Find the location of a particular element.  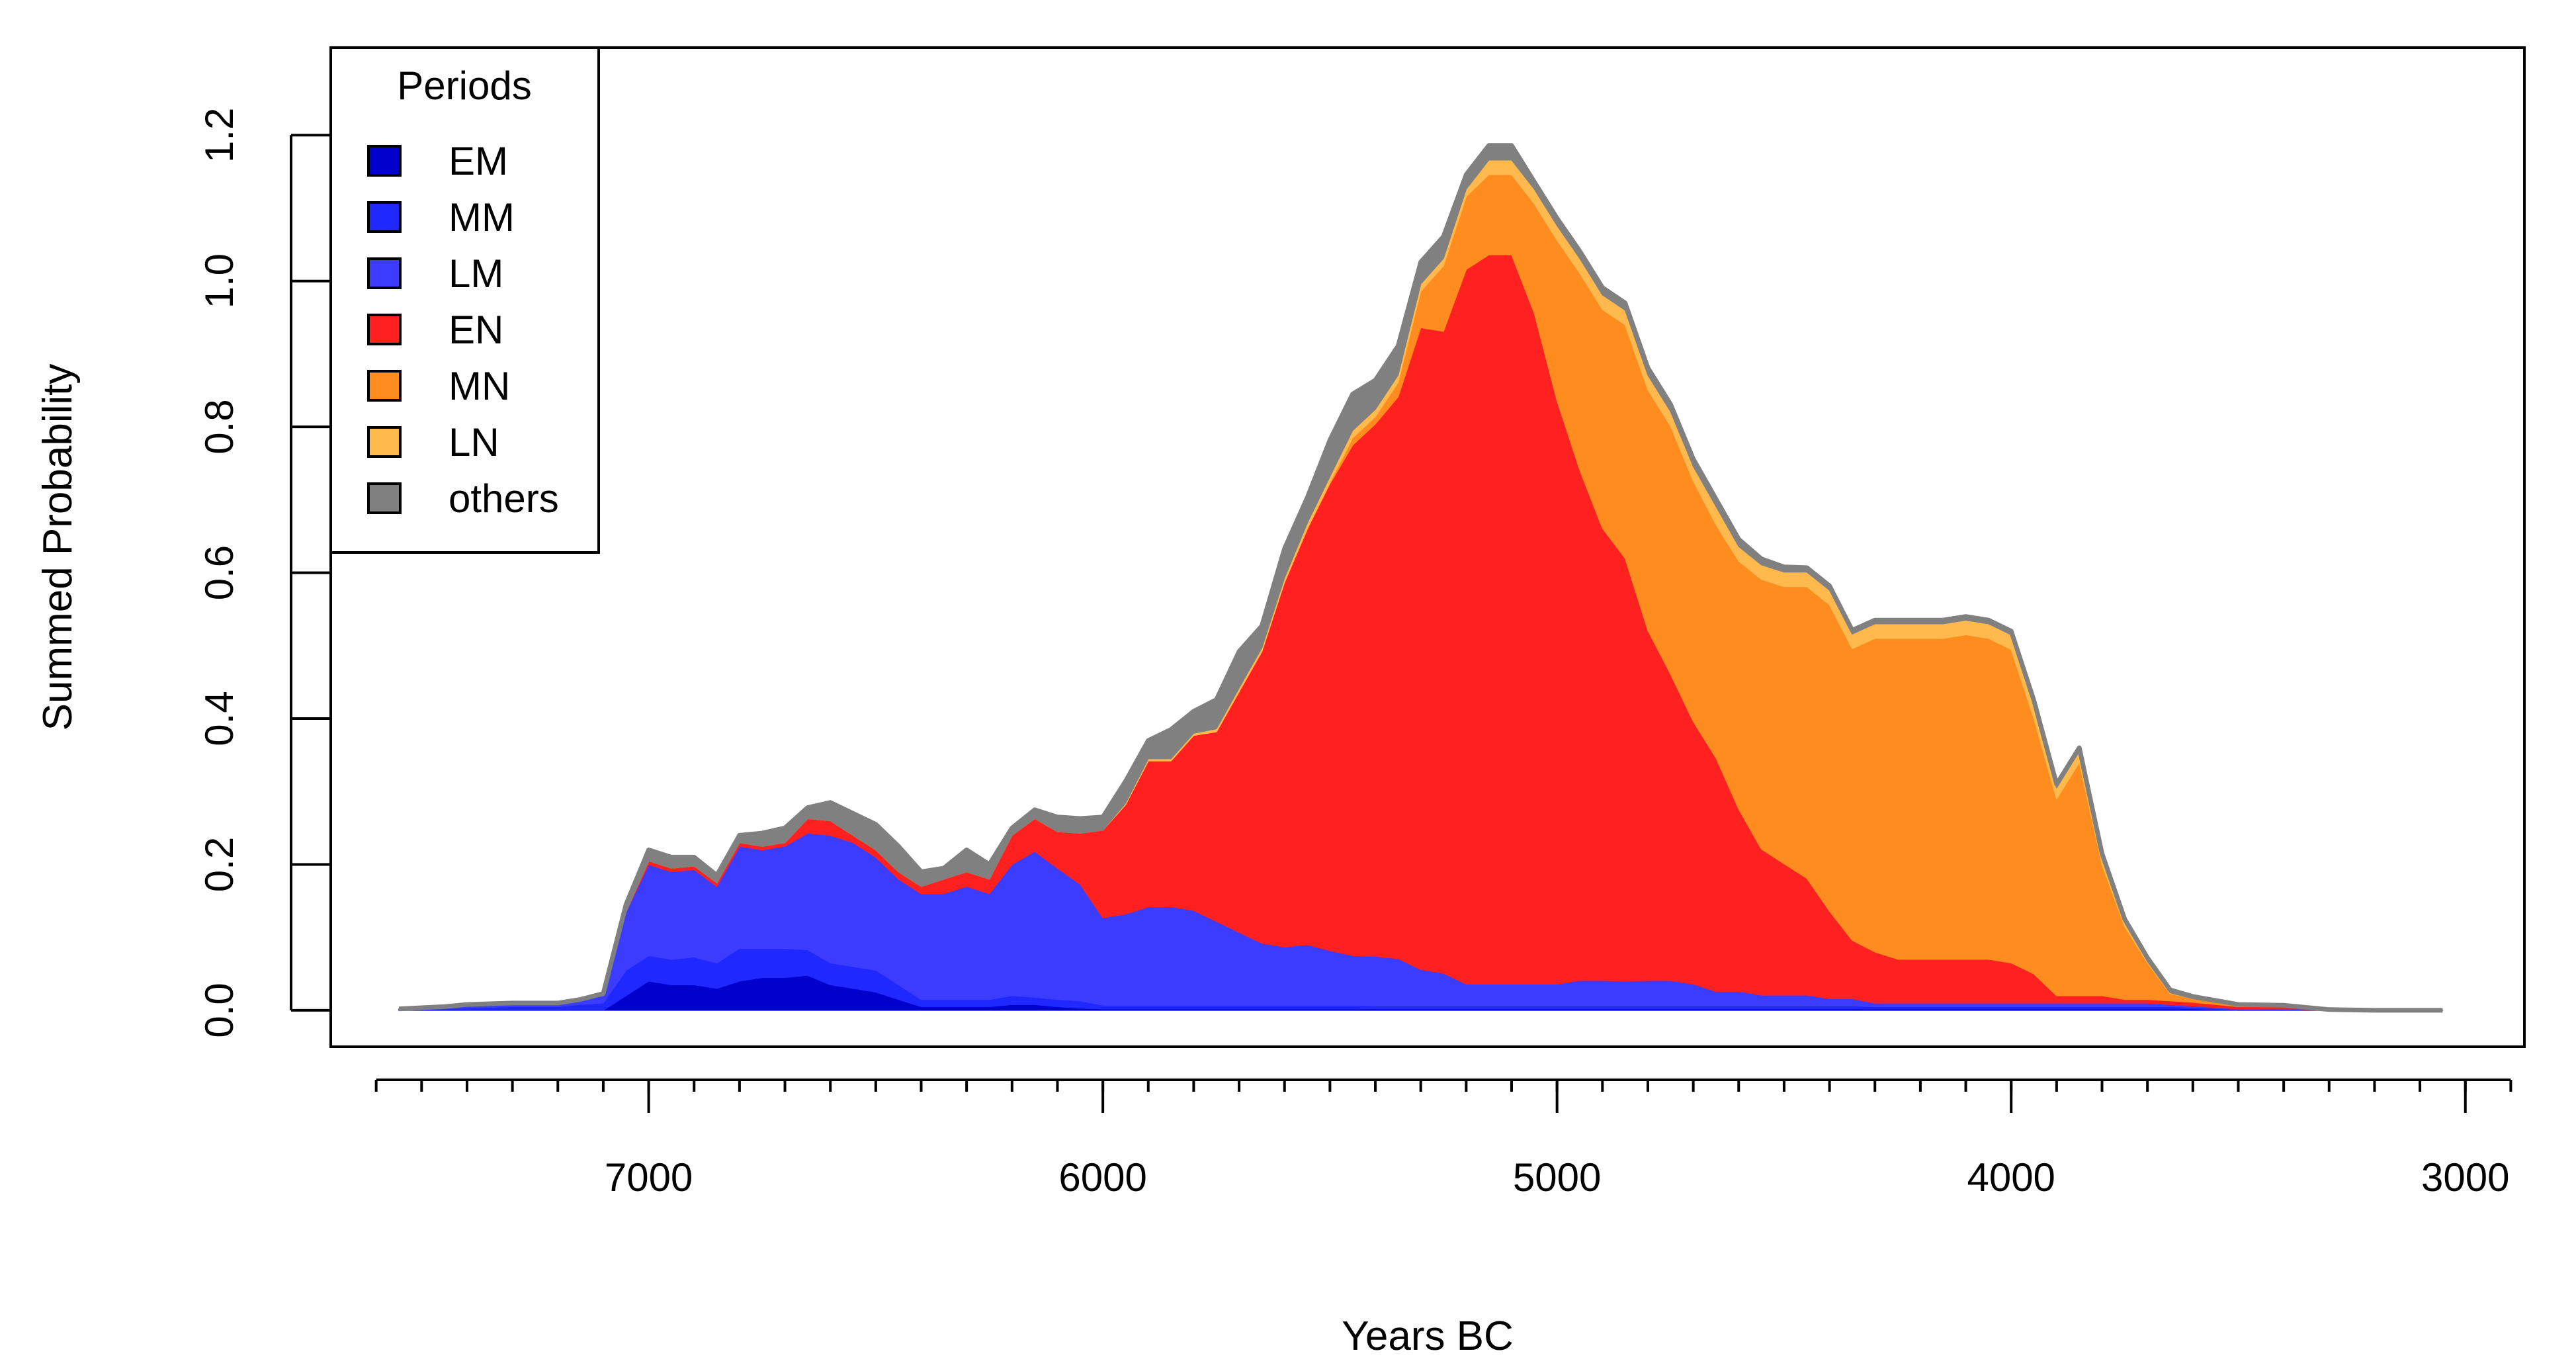

legend-title: Periods is located at coordinates (464, 86).